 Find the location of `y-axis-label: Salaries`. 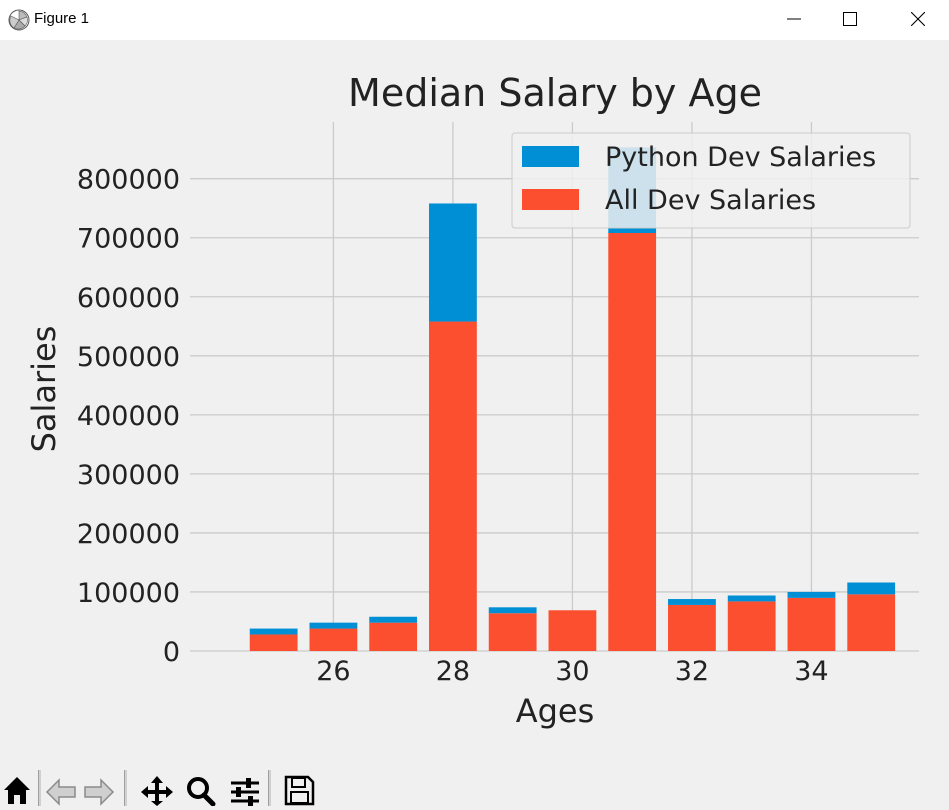

y-axis-label: Salaries is located at coordinates (44, 389).